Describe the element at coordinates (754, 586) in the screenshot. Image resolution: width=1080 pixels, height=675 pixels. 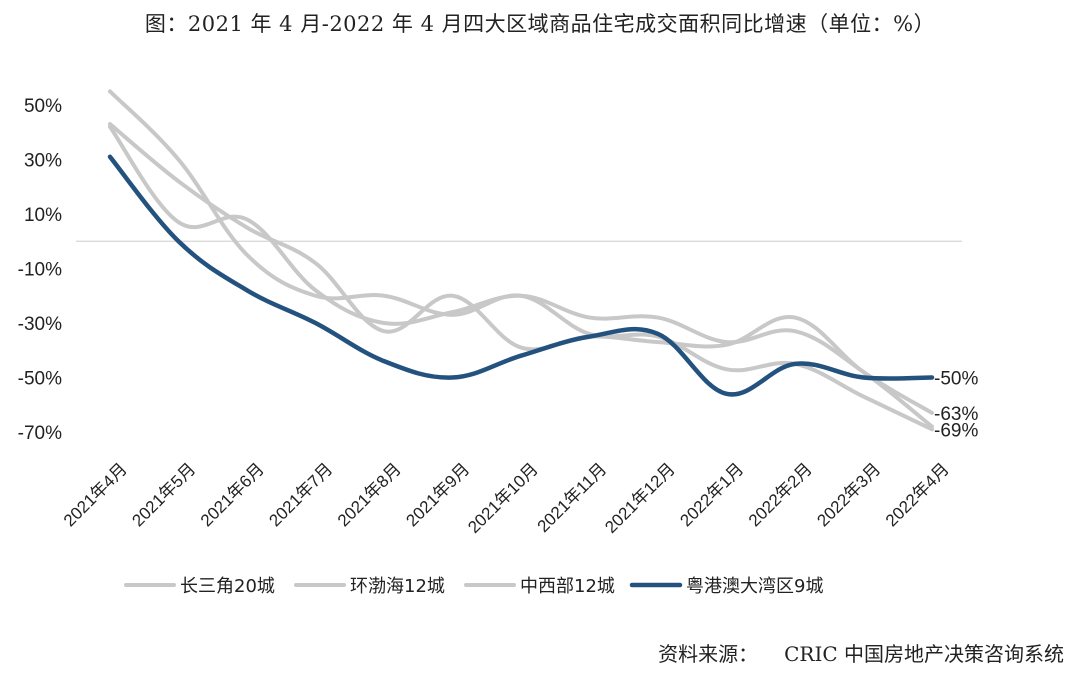
I see `legend-label: 粤港澳大湾区9城` at that location.